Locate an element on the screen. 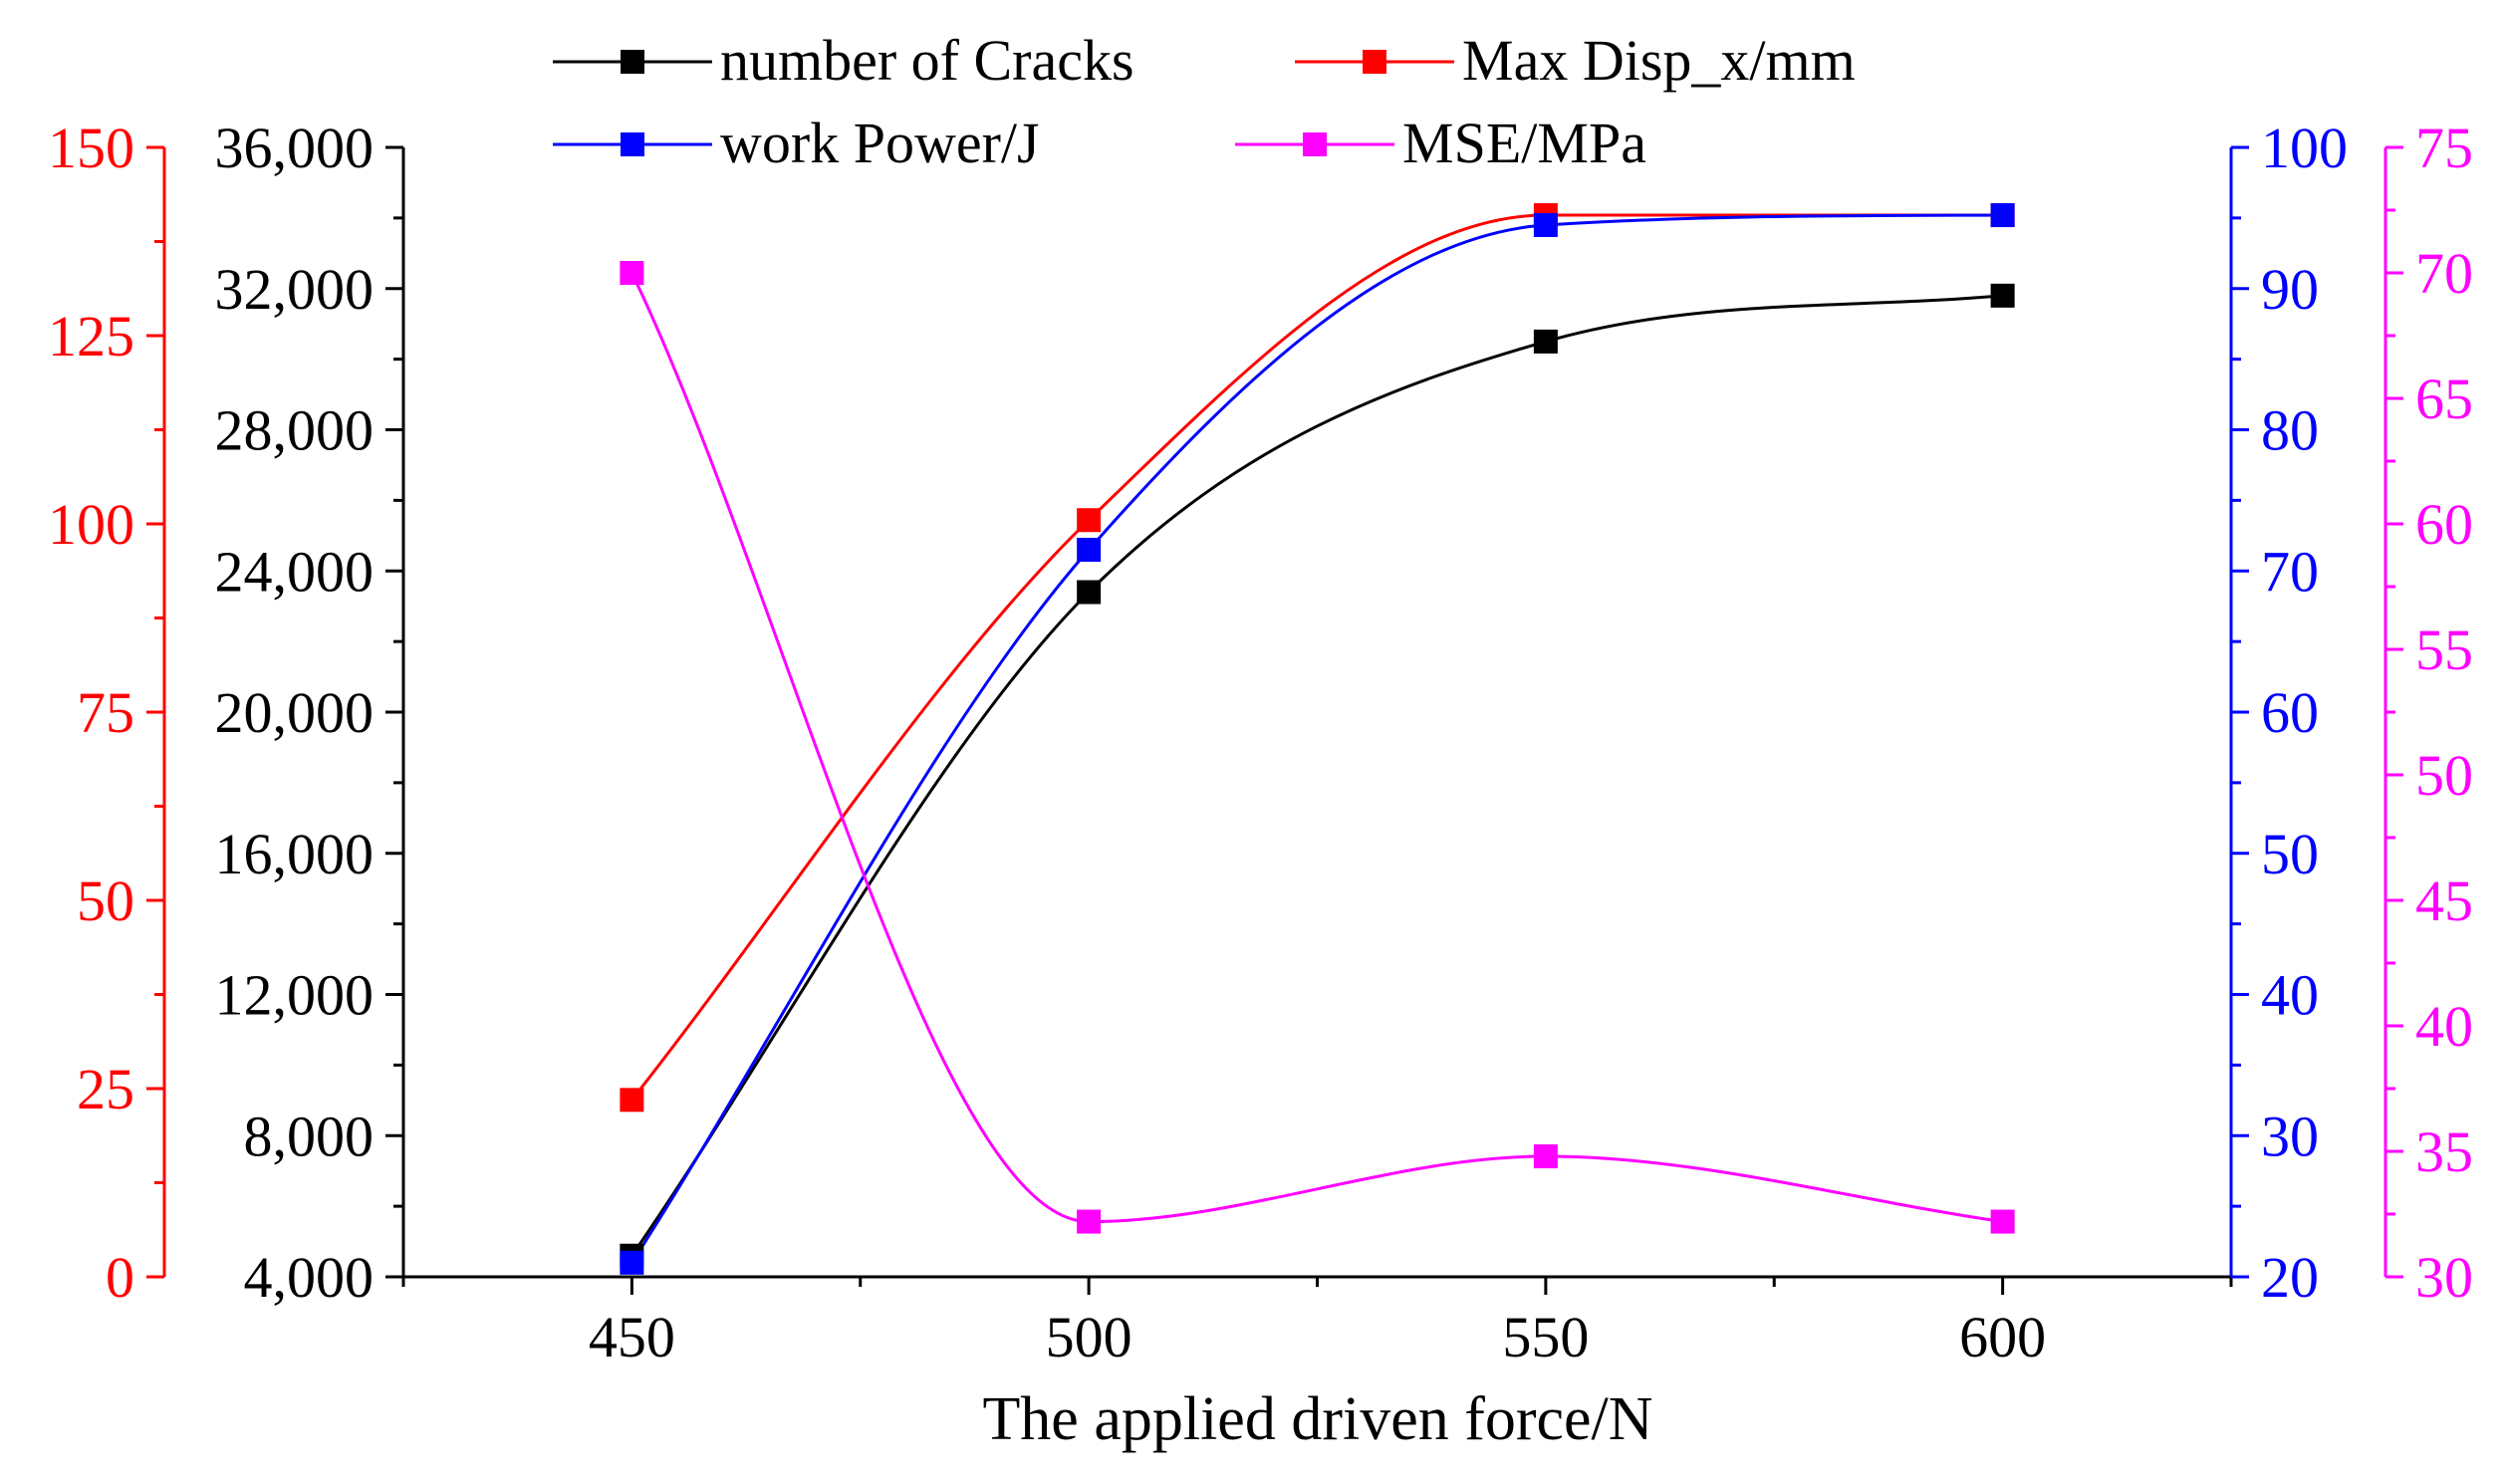 The height and width of the screenshot is (1484, 2511). y_mse-tick-label: 75 is located at coordinates (2444, 148).